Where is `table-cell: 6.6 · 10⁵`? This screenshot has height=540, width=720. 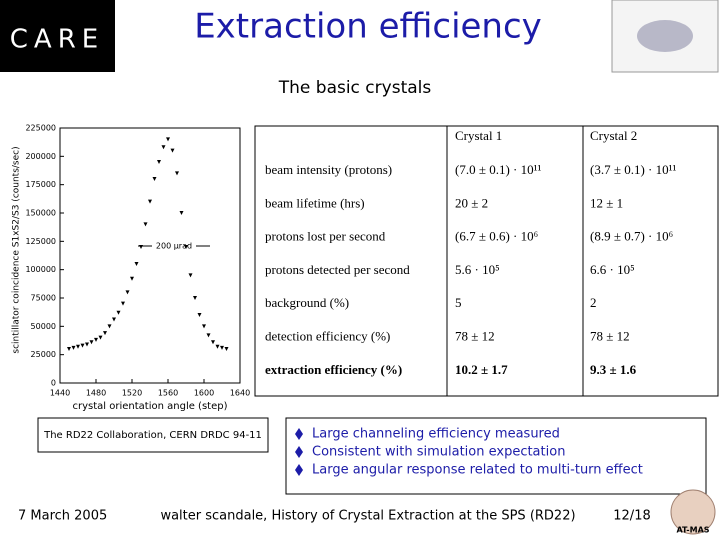
table-cell: 6.6 · 10⁵ is located at coordinates (612, 269).